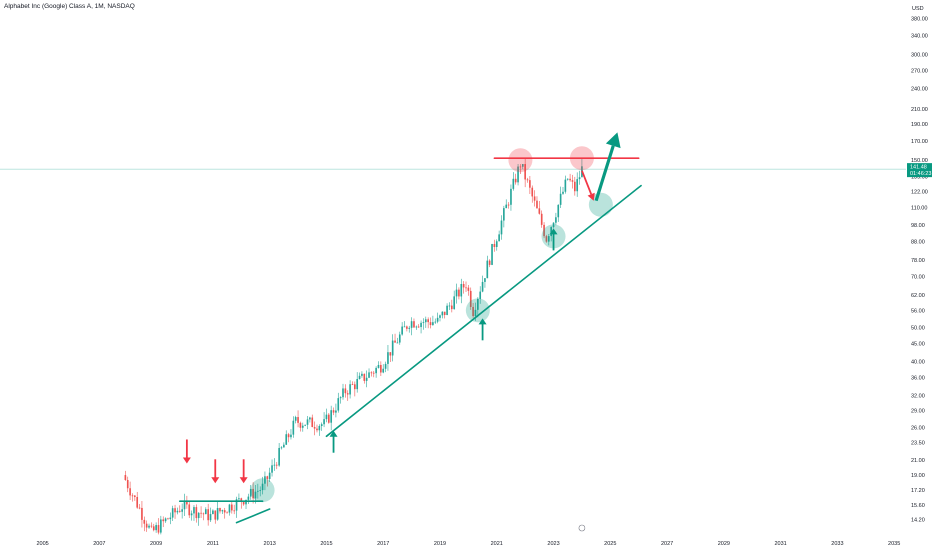  What do you see at coordinates (918, 461) in the screenshot?
I see `y-tick-label: 21.00` at bounding box center [918, 461].